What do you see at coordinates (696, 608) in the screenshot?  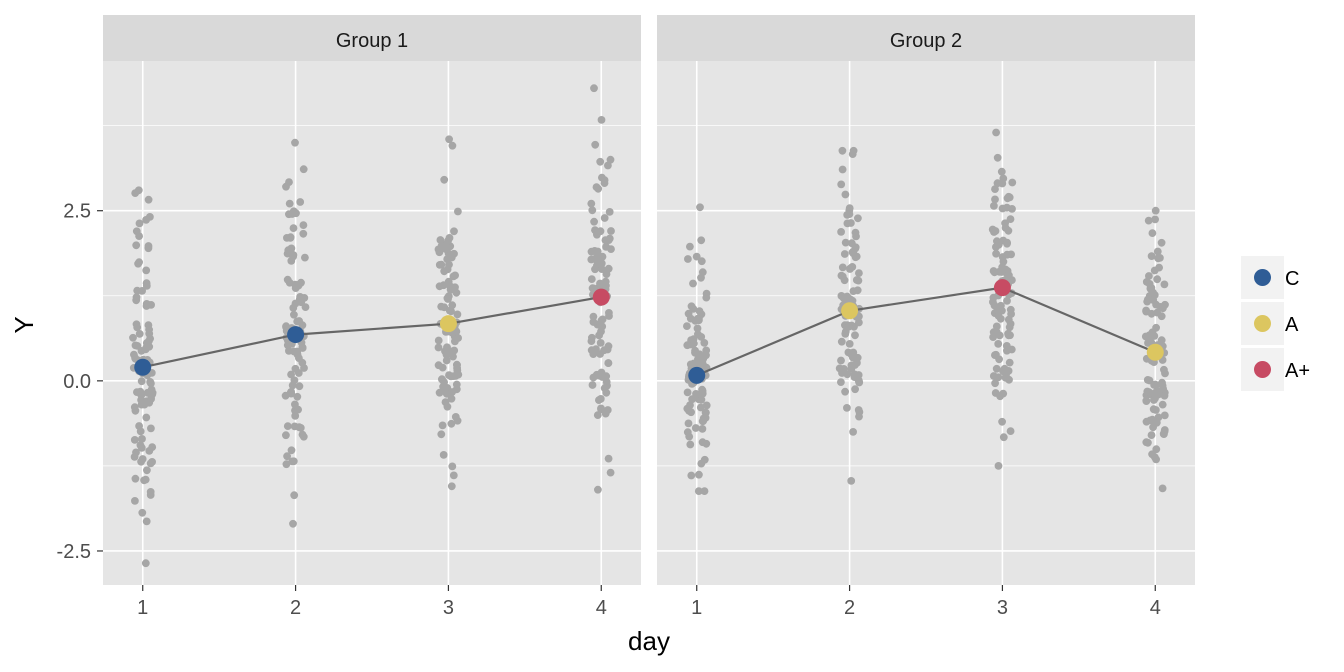 I see `x-tick-label: 1` at bounding box center [696, 608].